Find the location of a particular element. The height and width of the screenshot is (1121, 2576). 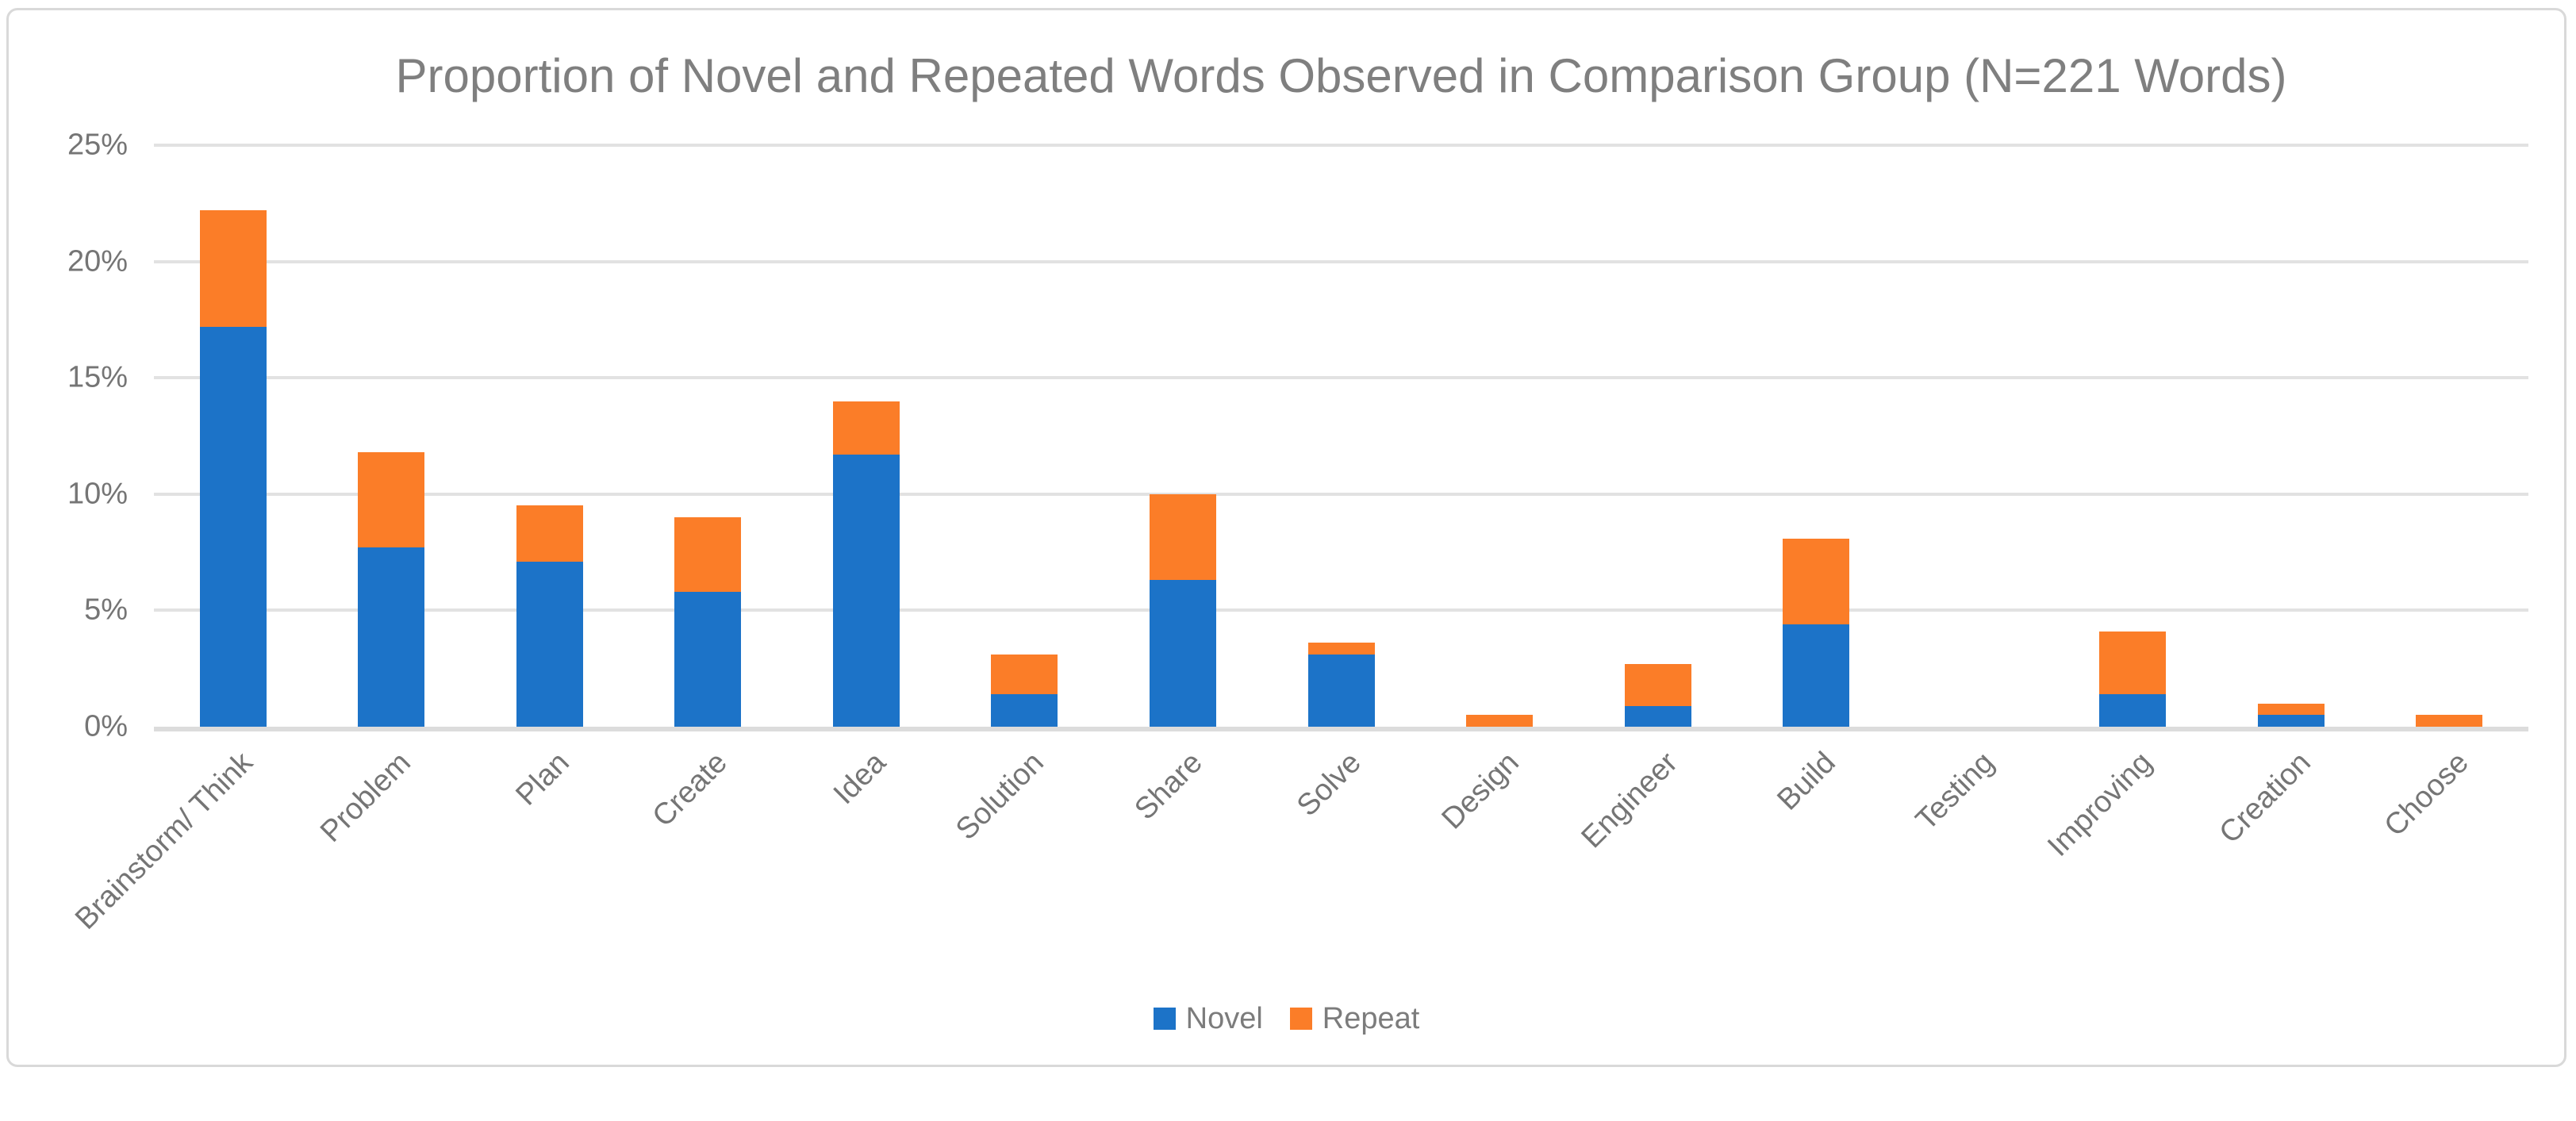

bar-idea-repeat is located at coordinates (866, 428).